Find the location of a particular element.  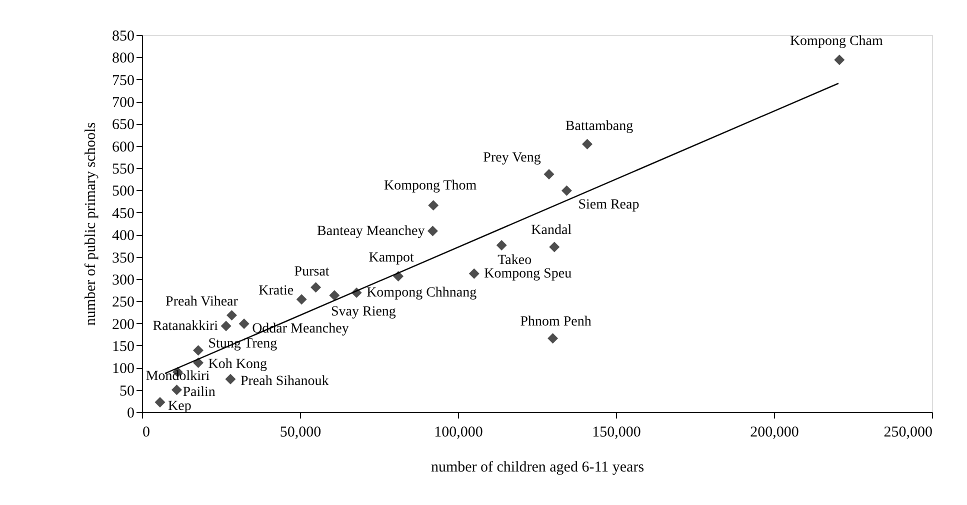

annotation: Kep is located at coordinates (180, 406).